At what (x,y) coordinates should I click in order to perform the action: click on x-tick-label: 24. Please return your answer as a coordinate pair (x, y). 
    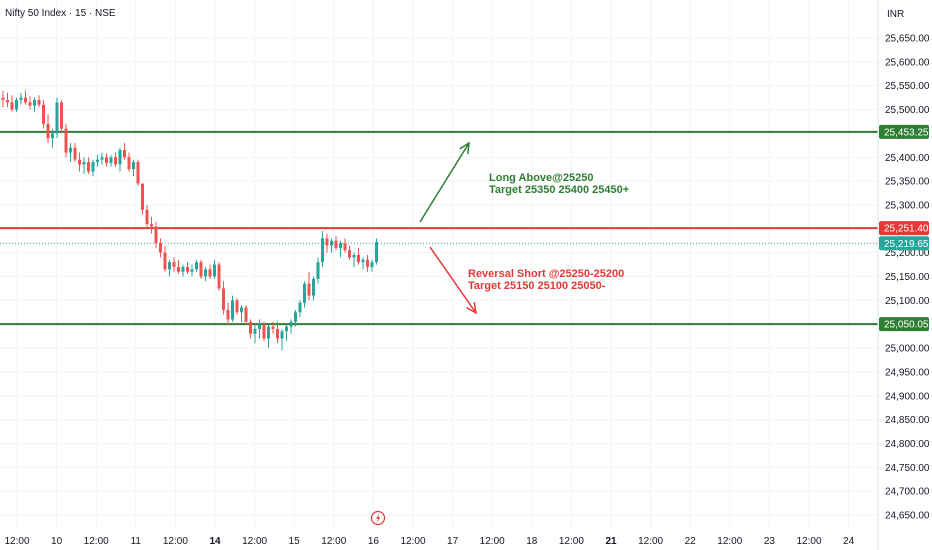
    Looking at the image, I should click on (849, 541).